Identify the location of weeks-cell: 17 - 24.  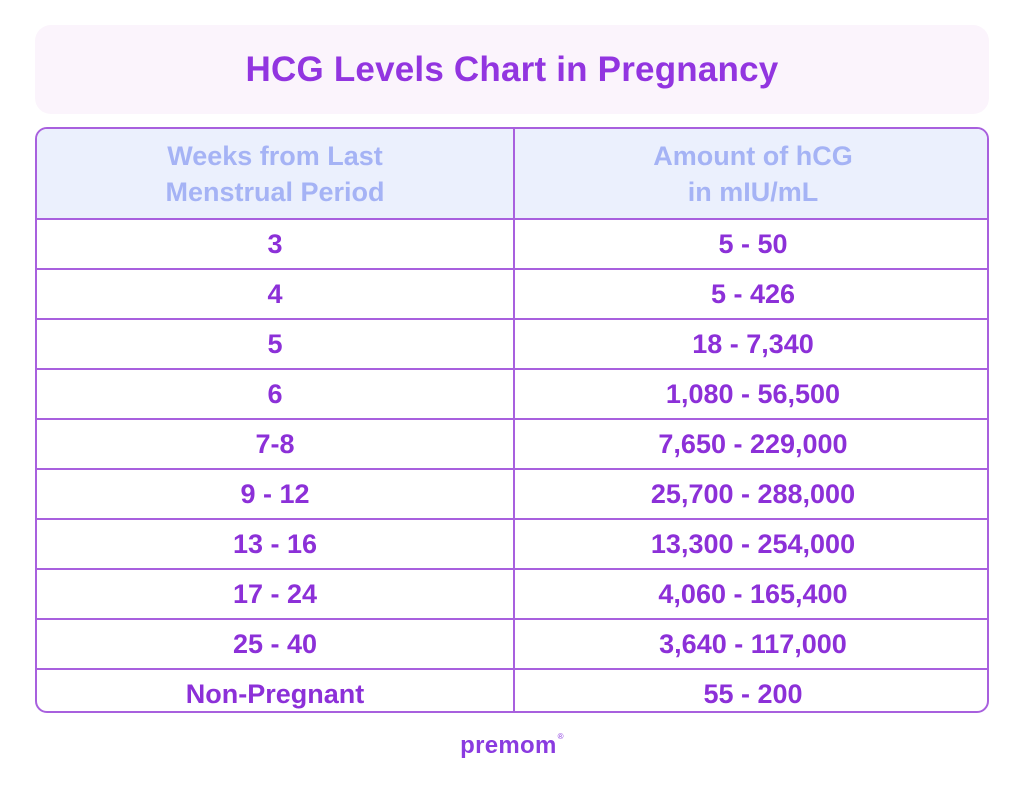
(275, 593).